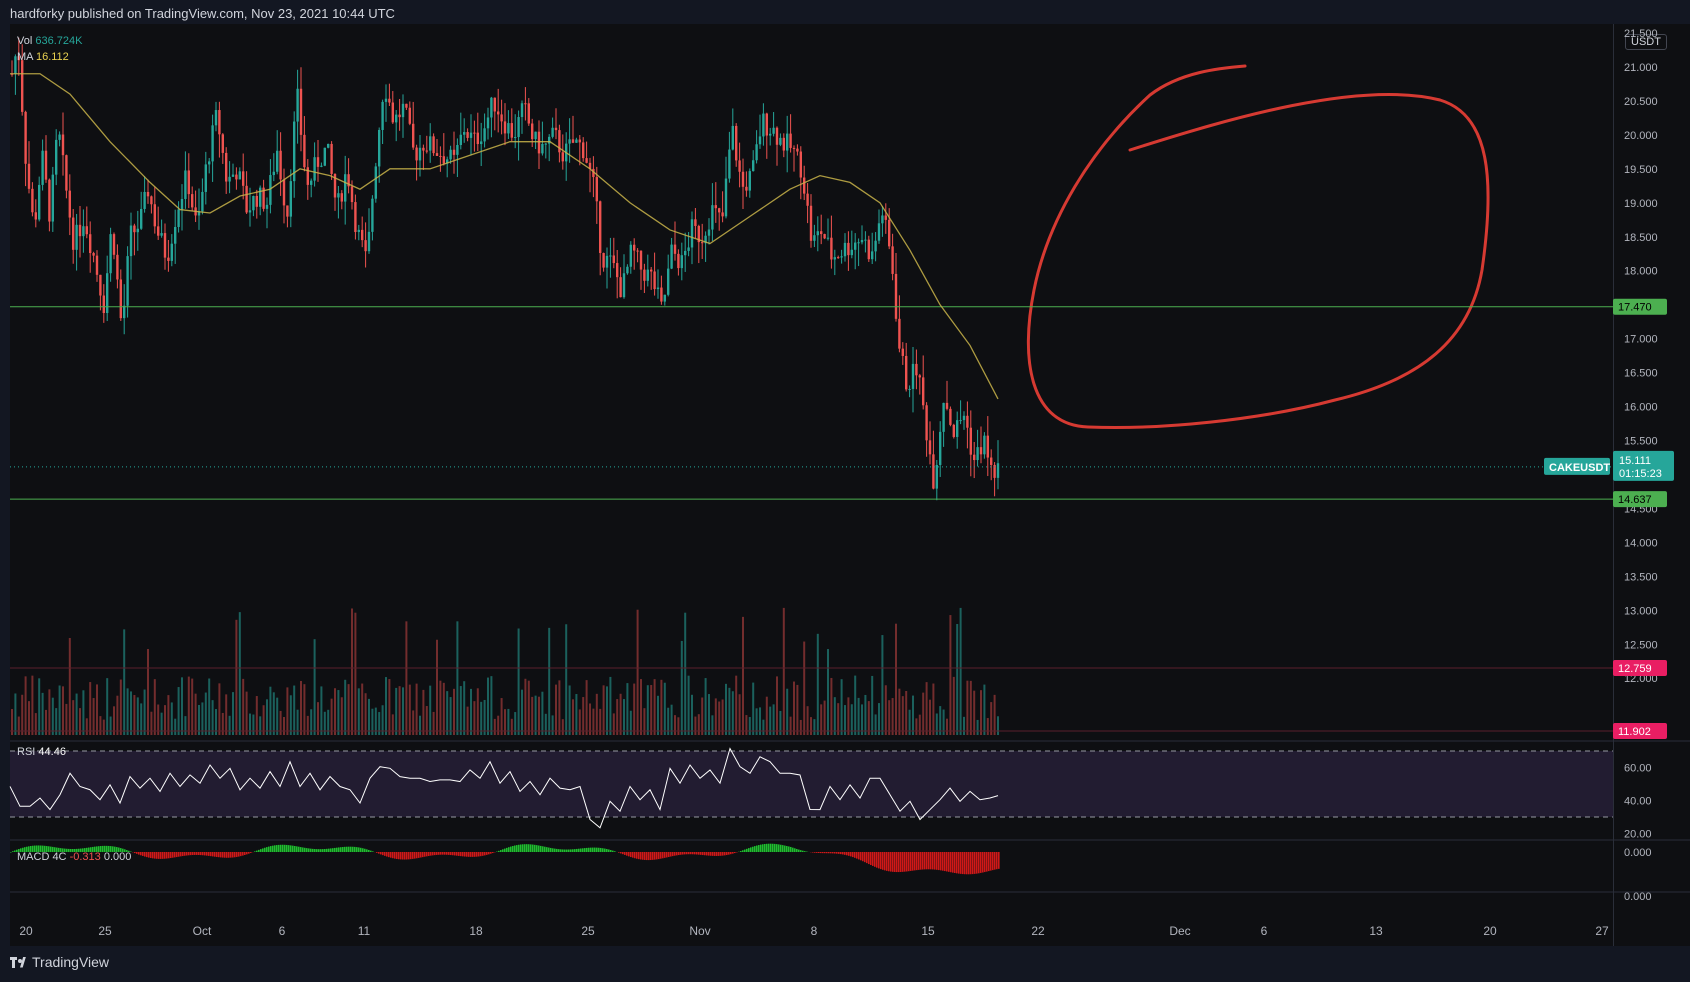 The height and width of the screenshot is (982, 1690). What do you see at coordinates (1577, 466) in the screenshot?
I see `symbol-tag` at bounding box center [1577, 466].